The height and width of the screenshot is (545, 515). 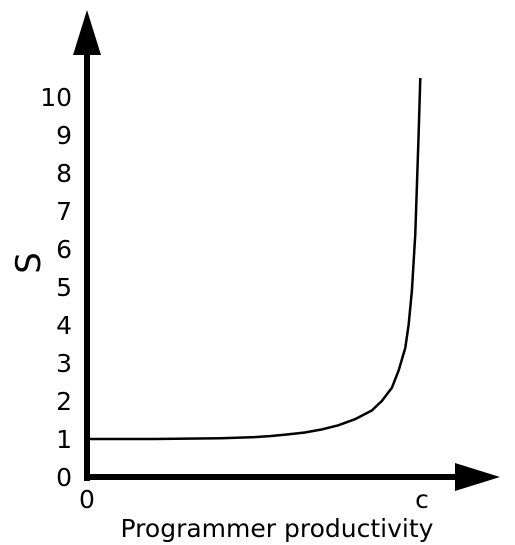 What do you see at coordinates (477, 477) in the screenshot?
I see `x-axis-arrow` at bounding box center [477, 477].